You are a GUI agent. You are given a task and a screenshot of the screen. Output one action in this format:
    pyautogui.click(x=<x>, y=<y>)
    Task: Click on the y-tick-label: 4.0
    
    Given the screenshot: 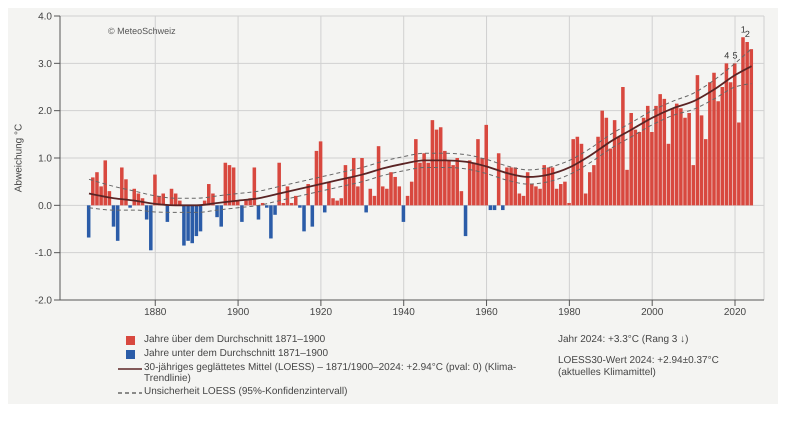 What is the action you would take?
    pyautogui.click(x=45, y=17)
    